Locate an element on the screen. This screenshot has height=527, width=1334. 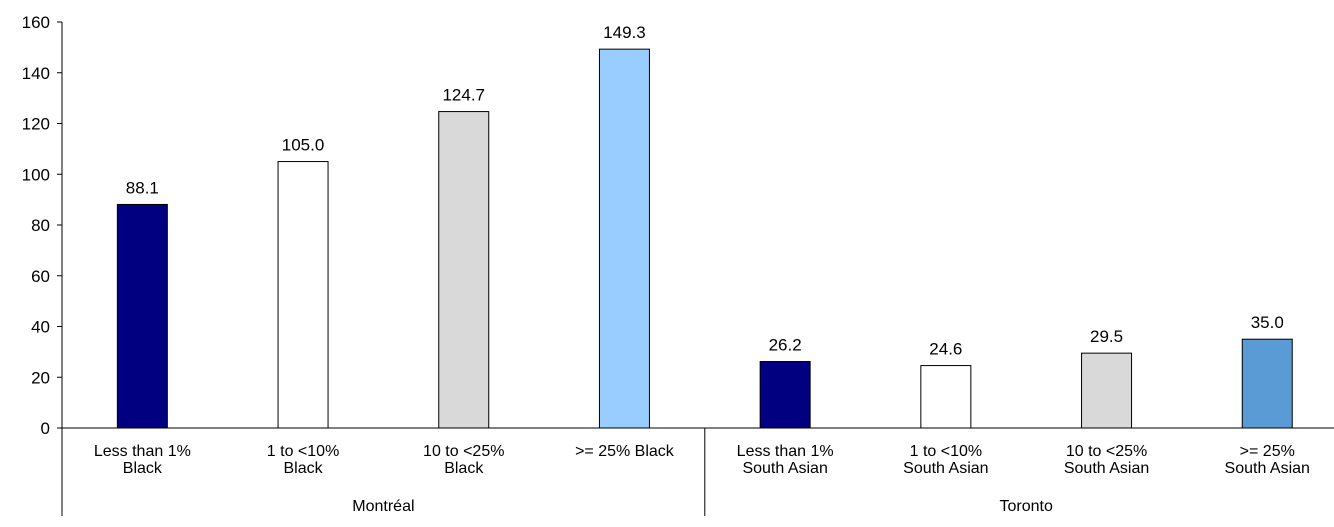
y-tick-label: 20 is located at coordinates (40, 377).